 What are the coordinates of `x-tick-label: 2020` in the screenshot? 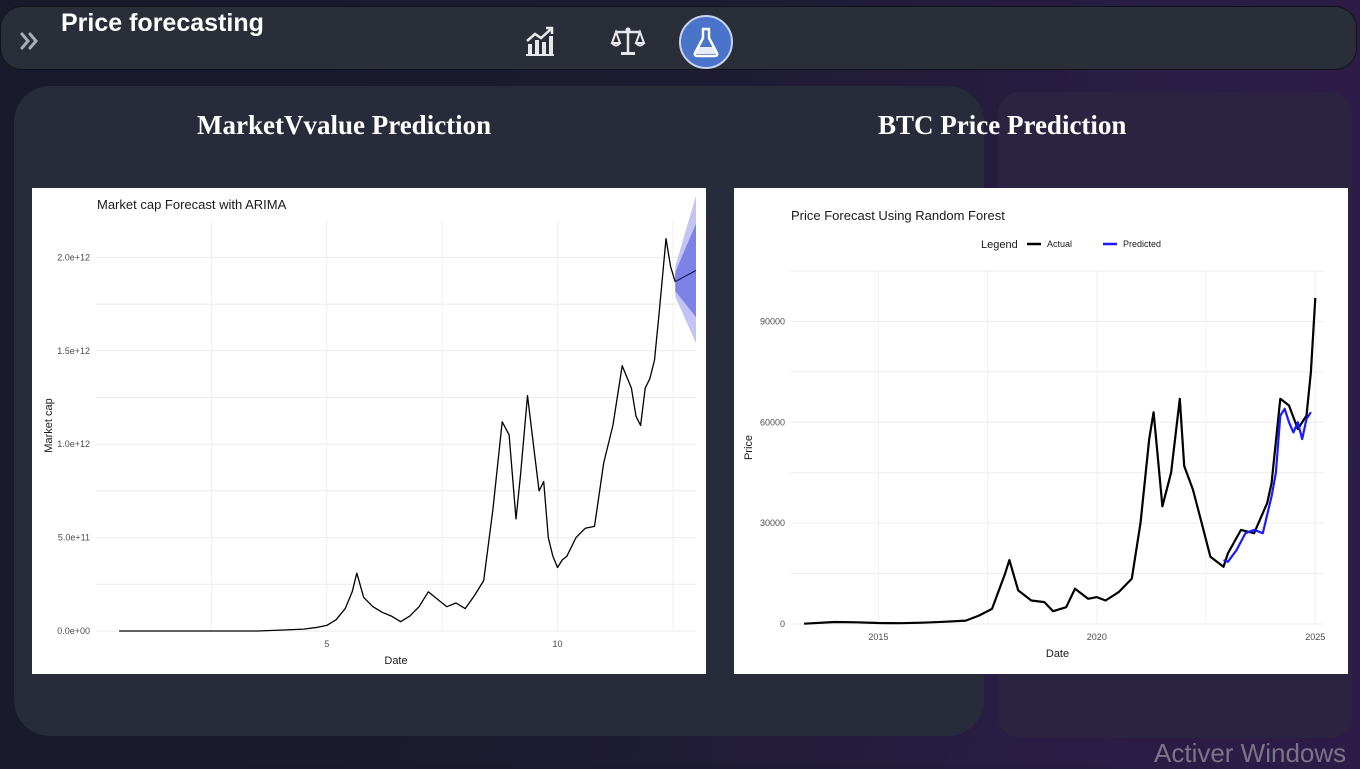 It's located at (1097, 637).